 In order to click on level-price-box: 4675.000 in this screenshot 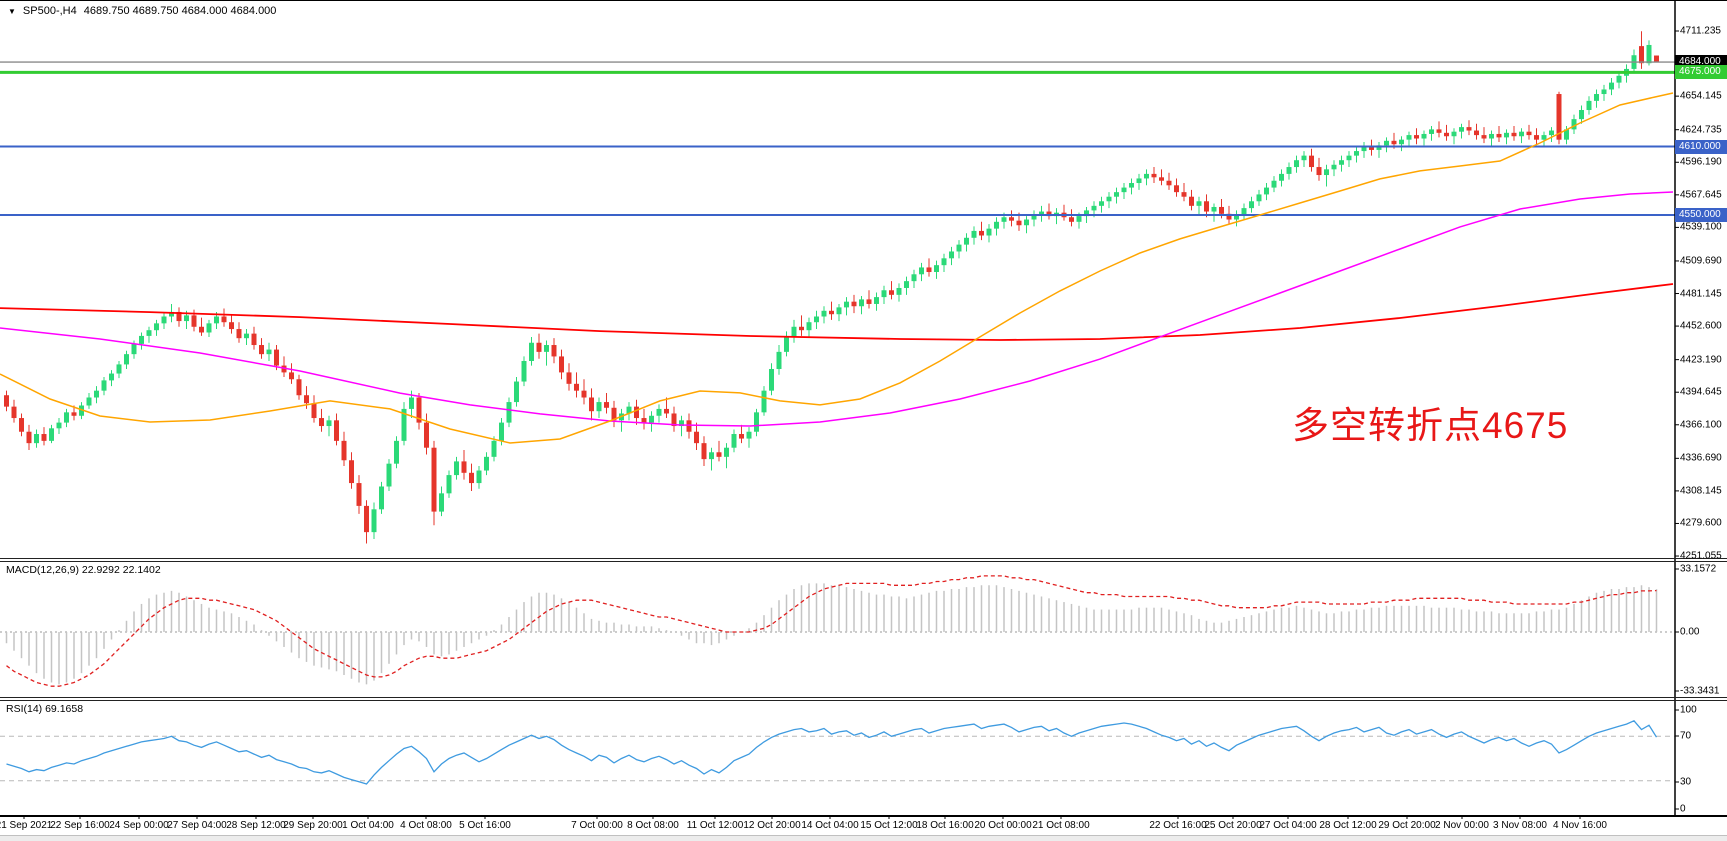, I will do `click(1701, 72)`.